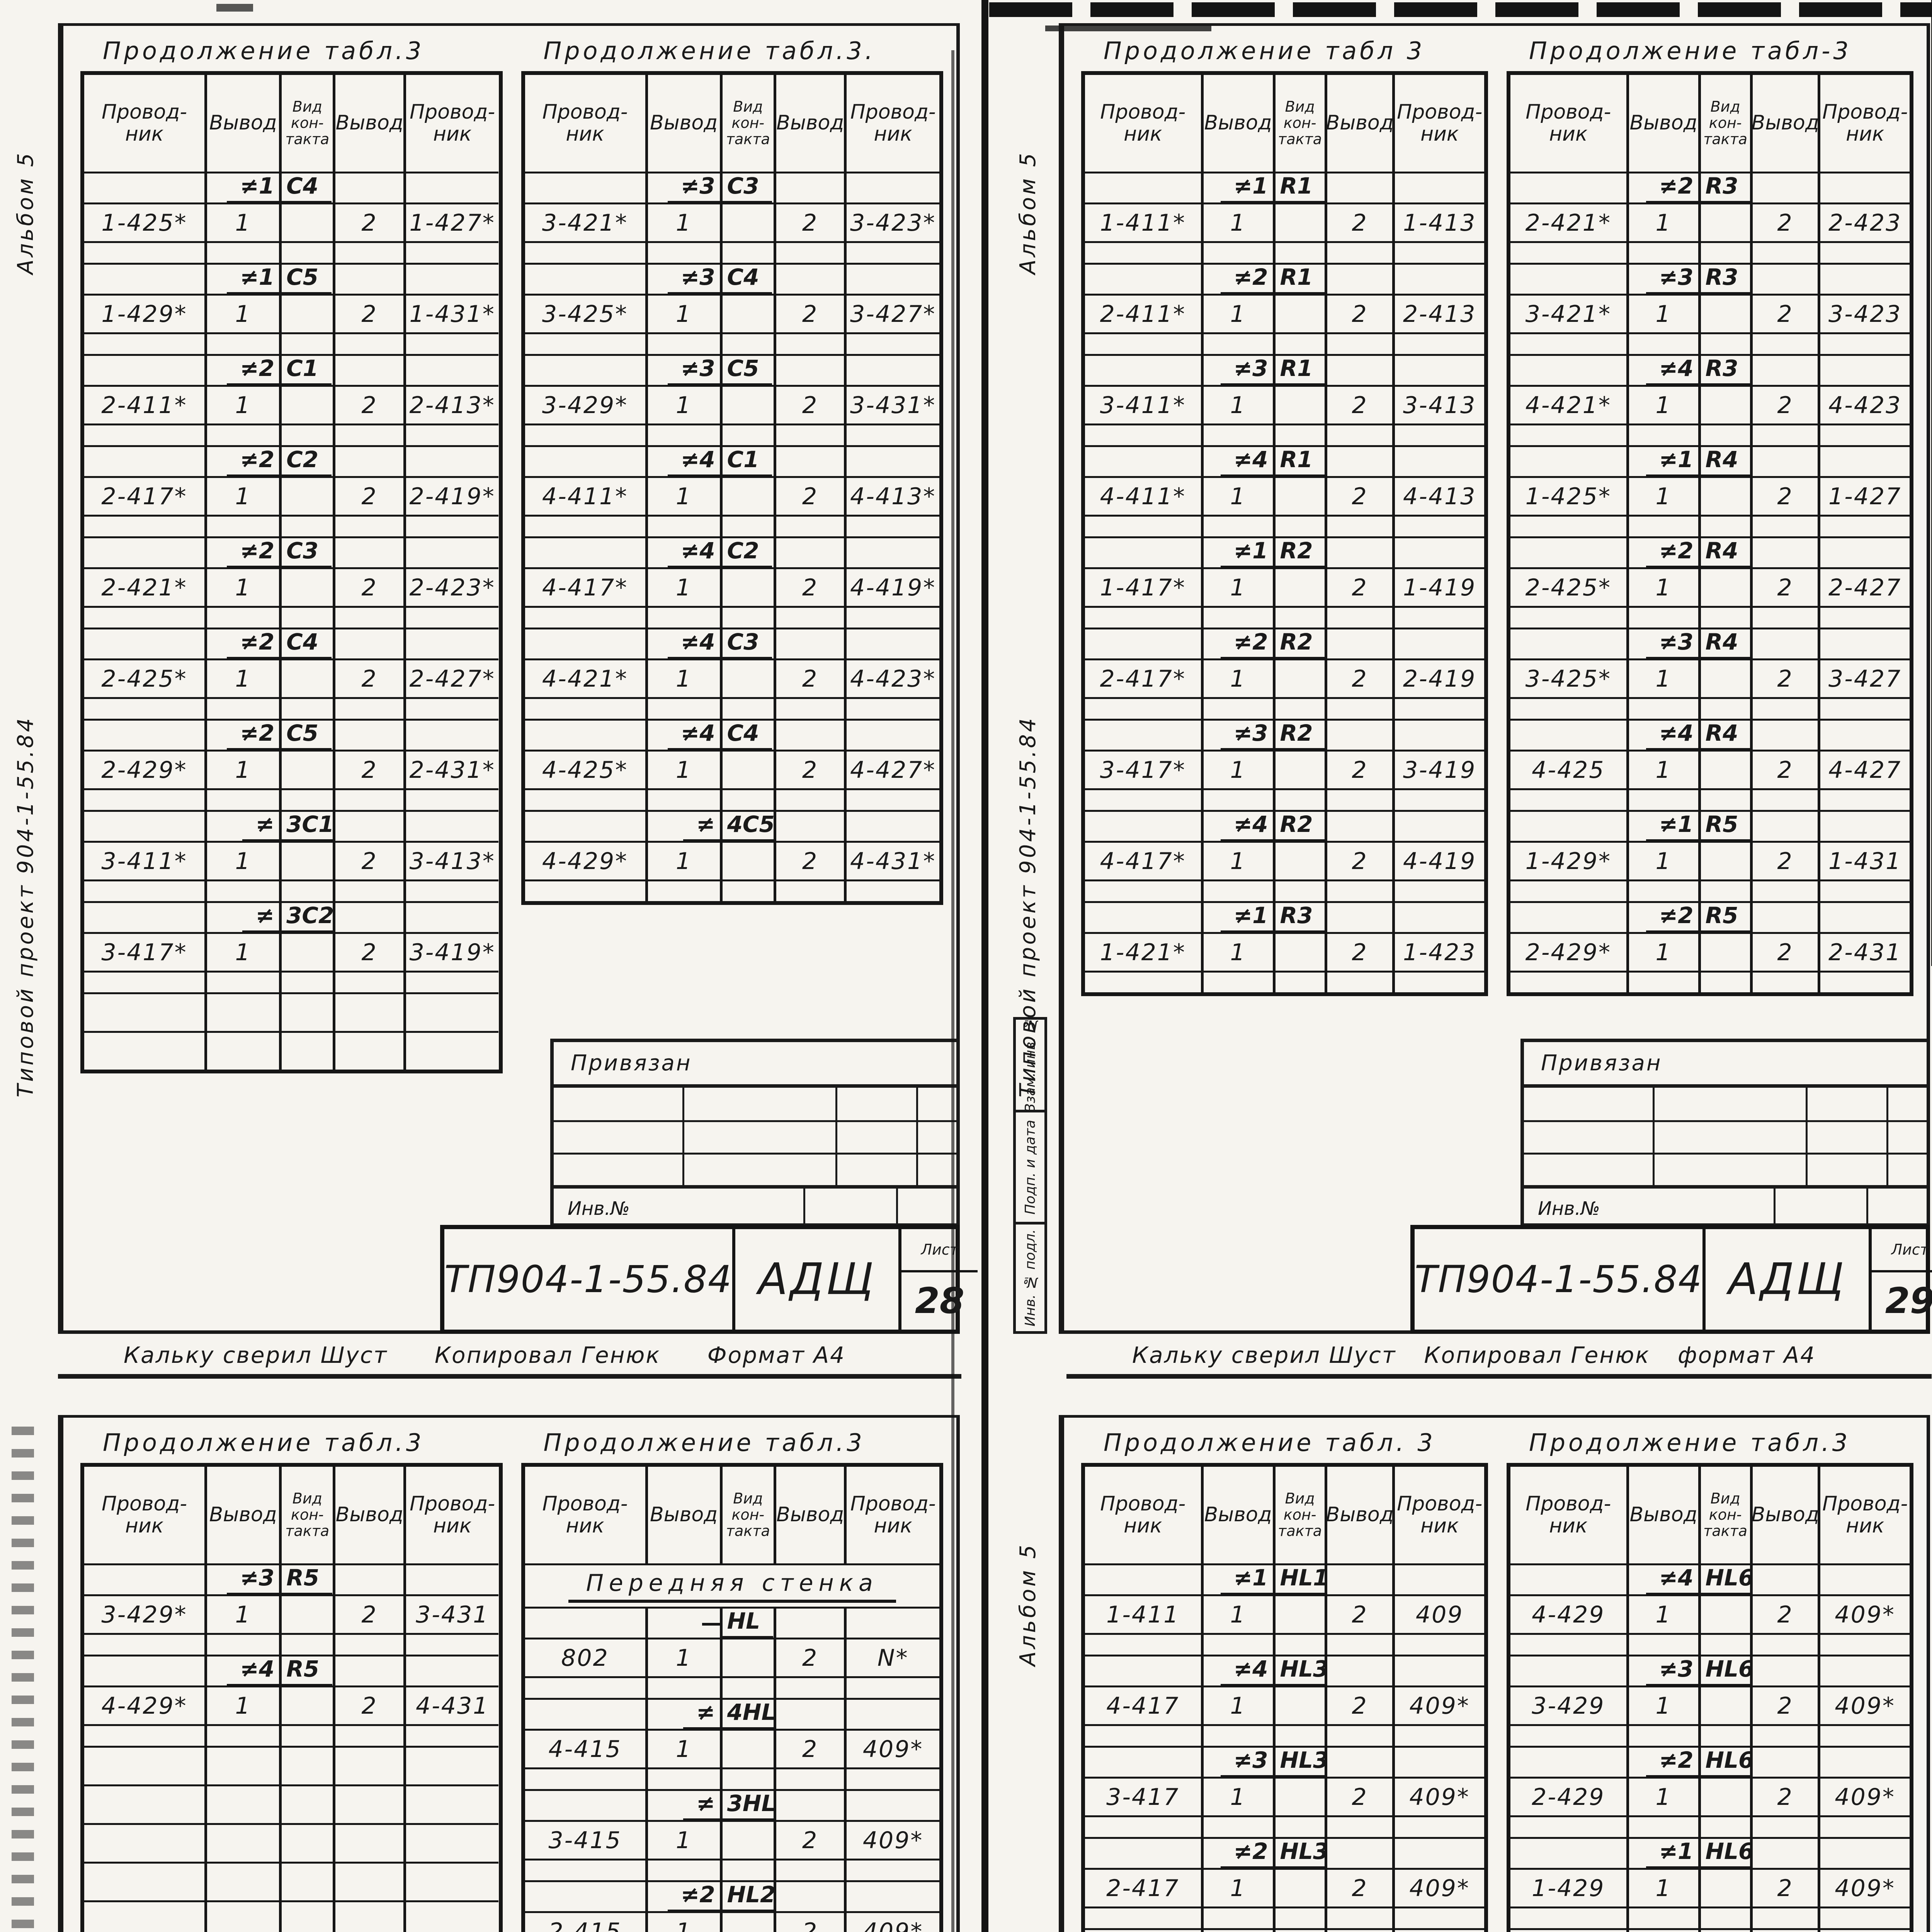 The image size is (1932, 1932). I want to click on group-number: ≠2, so click(1662, 551).